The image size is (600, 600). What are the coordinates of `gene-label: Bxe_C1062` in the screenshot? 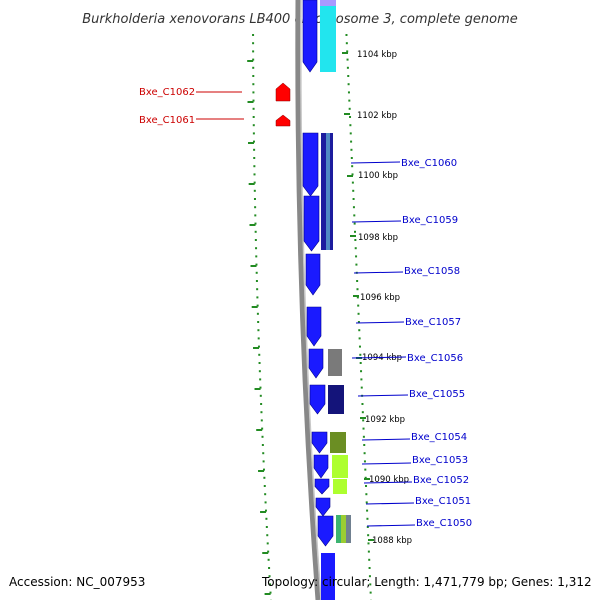 It's located at (167, 92).